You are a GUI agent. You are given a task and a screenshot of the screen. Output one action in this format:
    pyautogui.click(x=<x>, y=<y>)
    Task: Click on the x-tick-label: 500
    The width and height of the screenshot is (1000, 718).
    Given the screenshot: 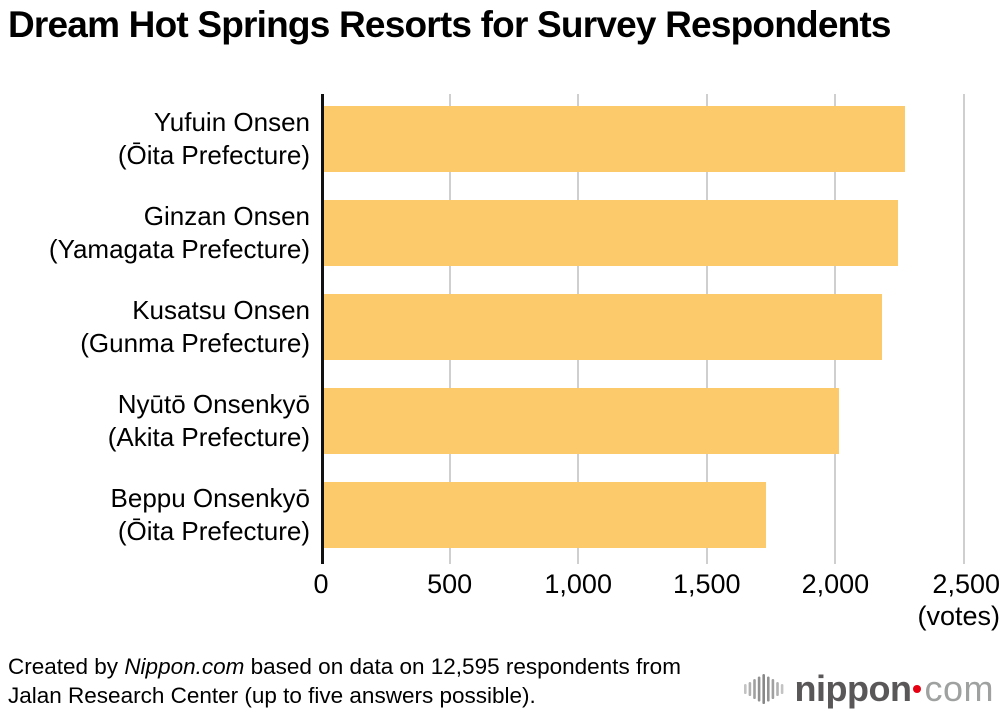 What is the action you would take?
    pyautogui.click(x=450, y=584)
    